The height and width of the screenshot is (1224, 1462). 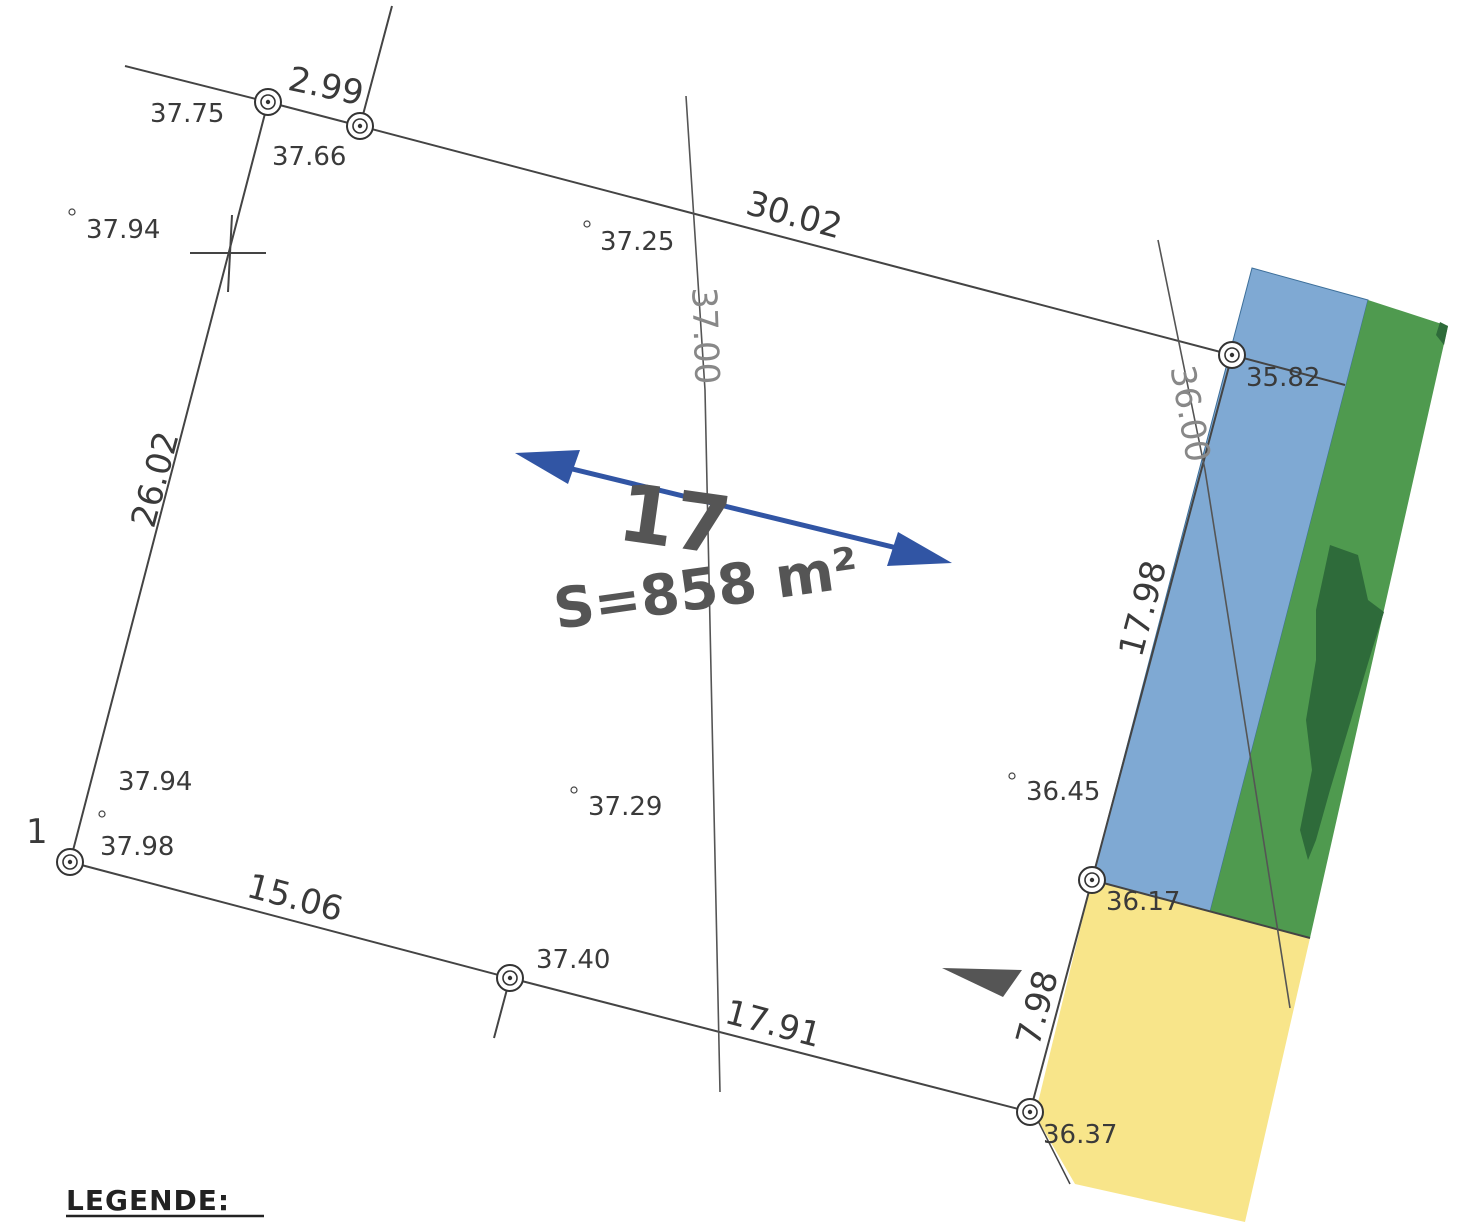 What do you see at coordinates (309, 157) in the screenshot?
I see `elevation-label: 37.66` at bounding box center [309, 157].